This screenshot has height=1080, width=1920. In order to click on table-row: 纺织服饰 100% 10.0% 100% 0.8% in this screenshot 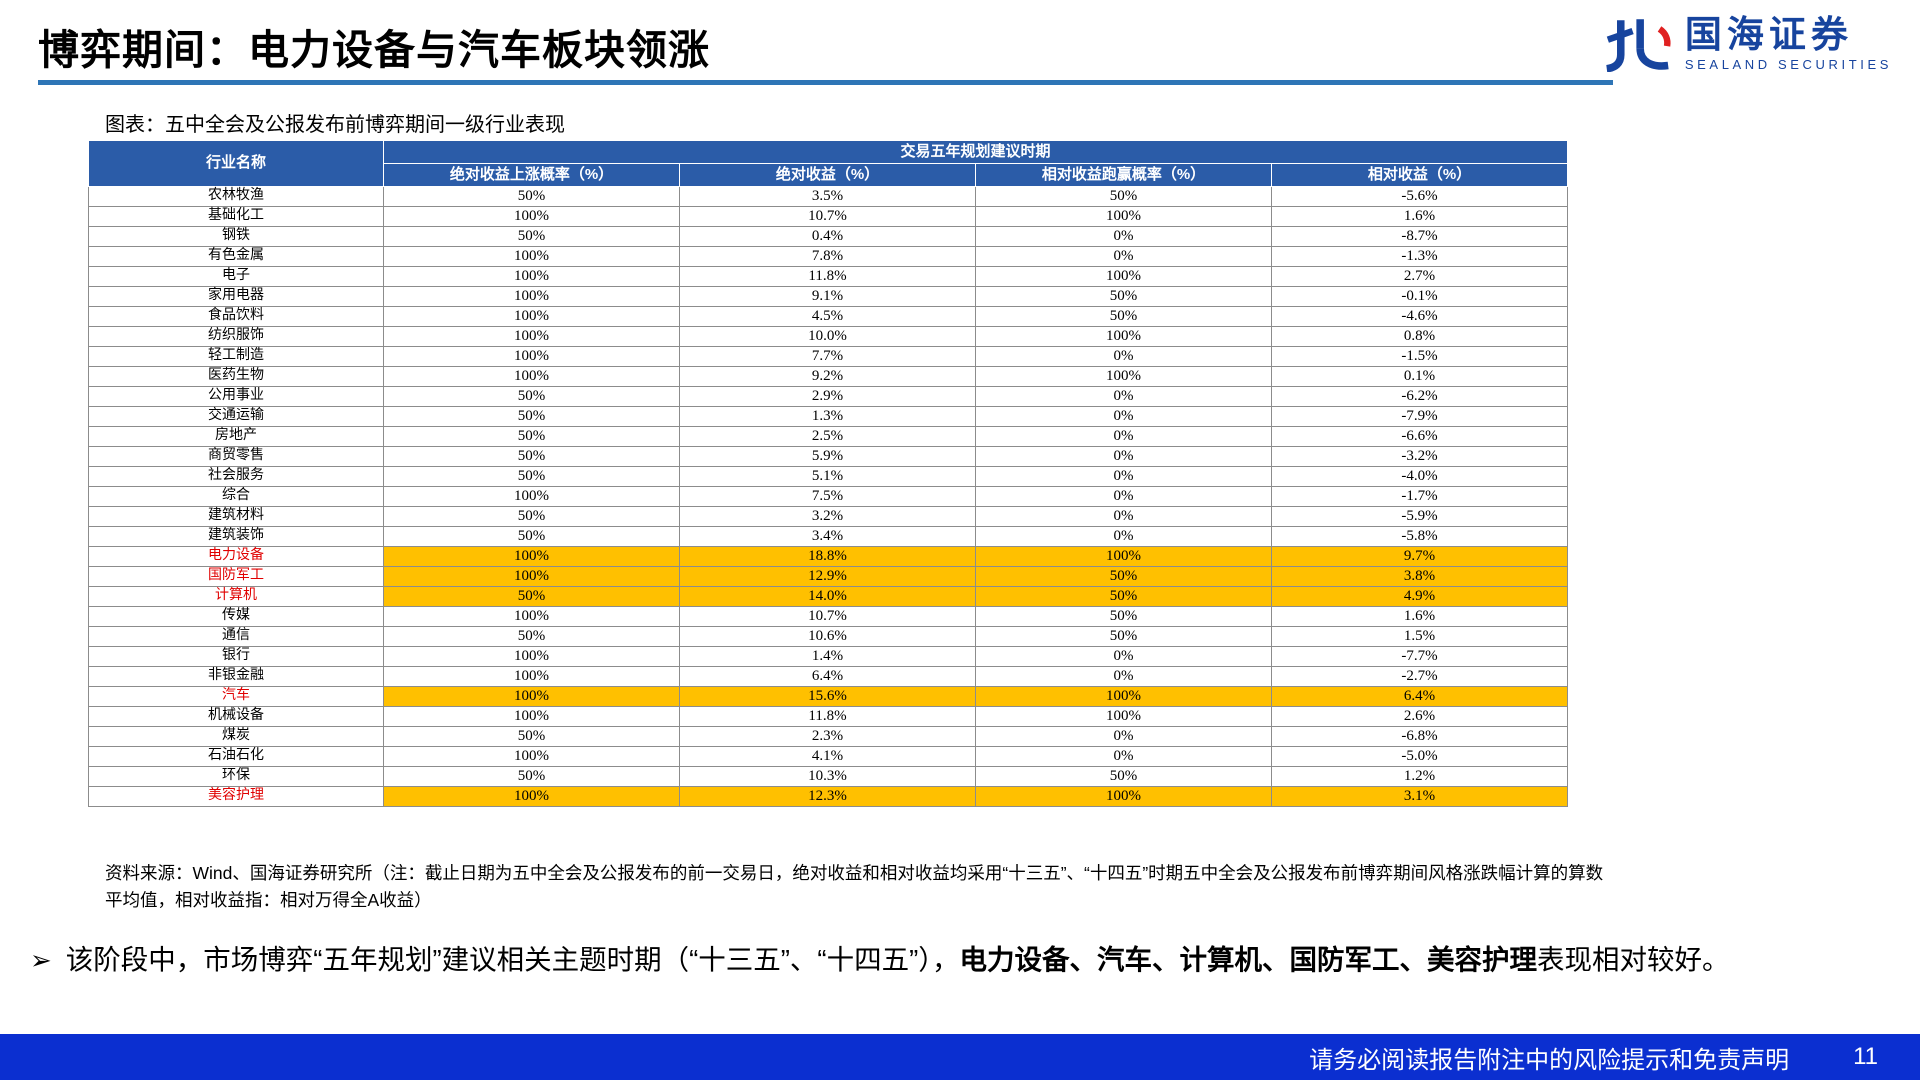, I will do `click(828, 336)`.